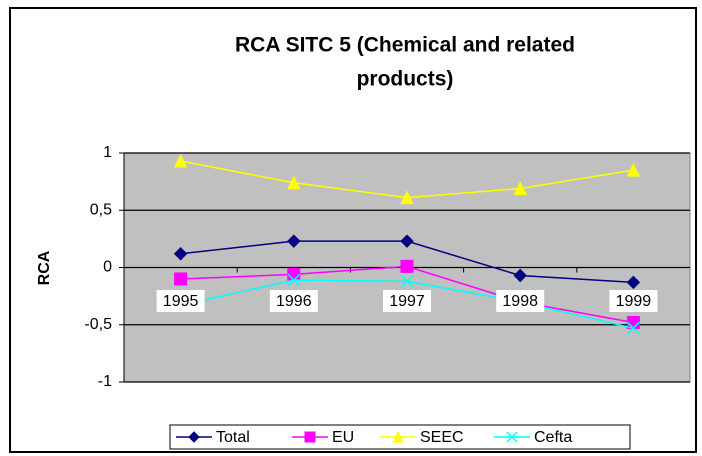 This screenshot has width=702, height=456. I want to click on x-tick-label: 1996, so click(294, 301).